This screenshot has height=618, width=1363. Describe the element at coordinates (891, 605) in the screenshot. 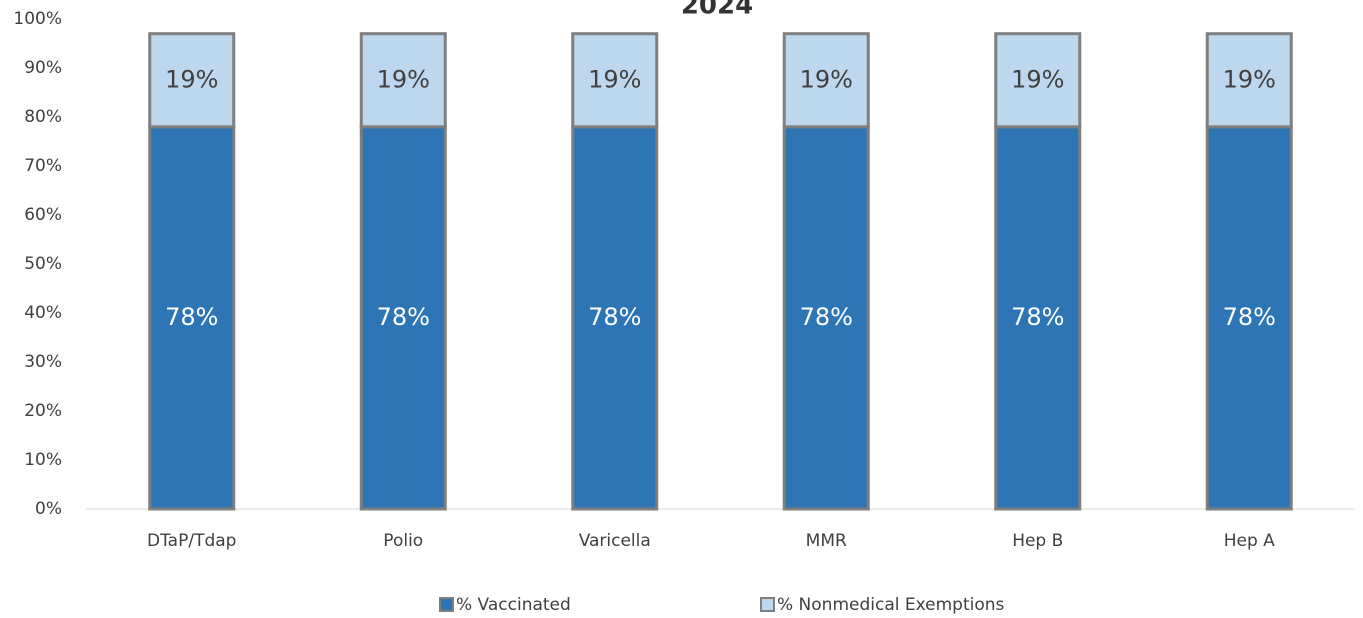

I see `legend-label: % Nonmedical Exemptions` at that location.